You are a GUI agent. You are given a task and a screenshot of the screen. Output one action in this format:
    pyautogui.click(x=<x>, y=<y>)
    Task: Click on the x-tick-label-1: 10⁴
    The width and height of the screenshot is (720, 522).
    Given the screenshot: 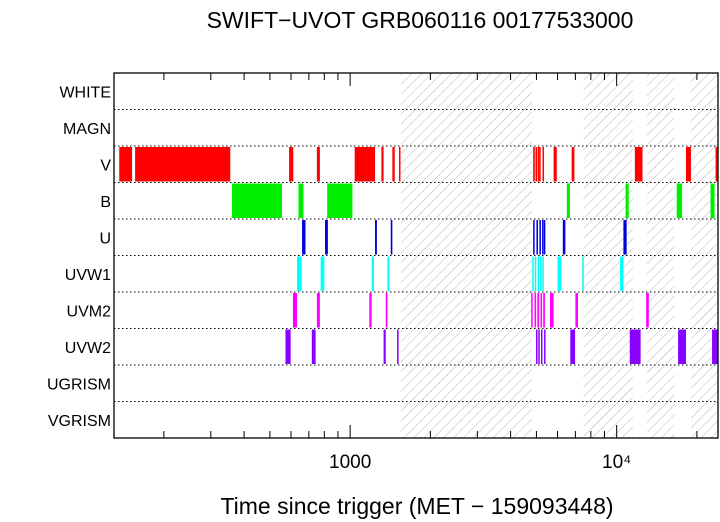 What is the action you would take?
    pyautogui.click(x=616, y=462)
    